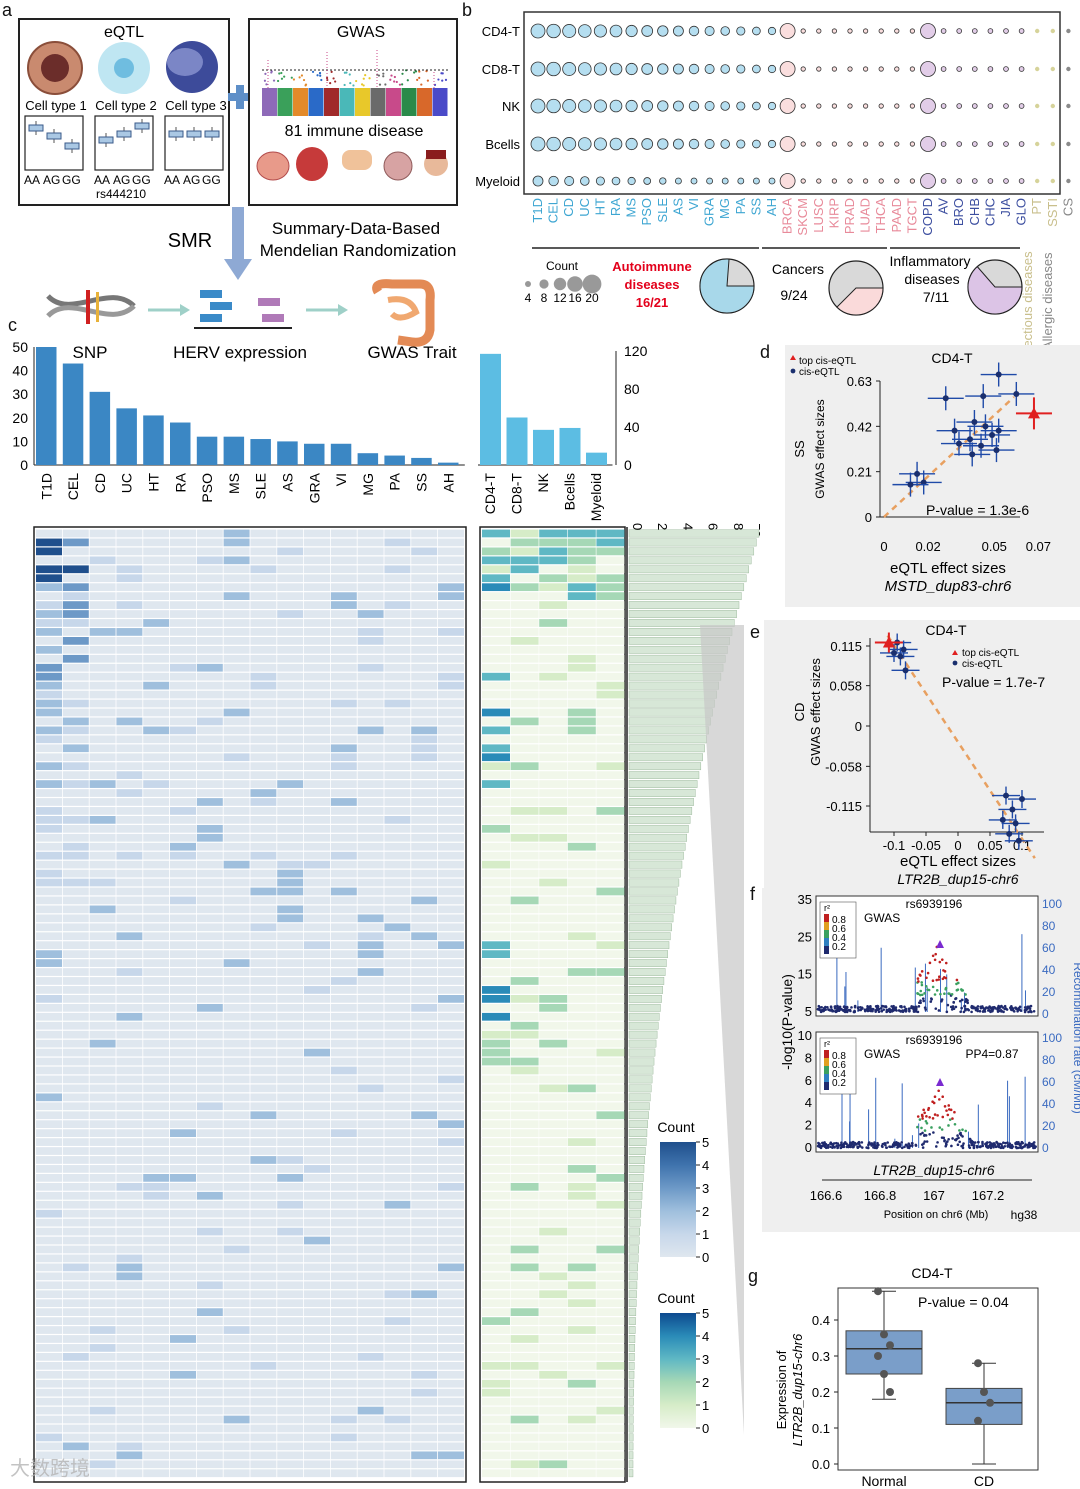 The height and width of the screenshot is (1489, 1080). Describe the element at coordinates (90, 352) in the screenshot. I see `flow-label: SNP` at that location.